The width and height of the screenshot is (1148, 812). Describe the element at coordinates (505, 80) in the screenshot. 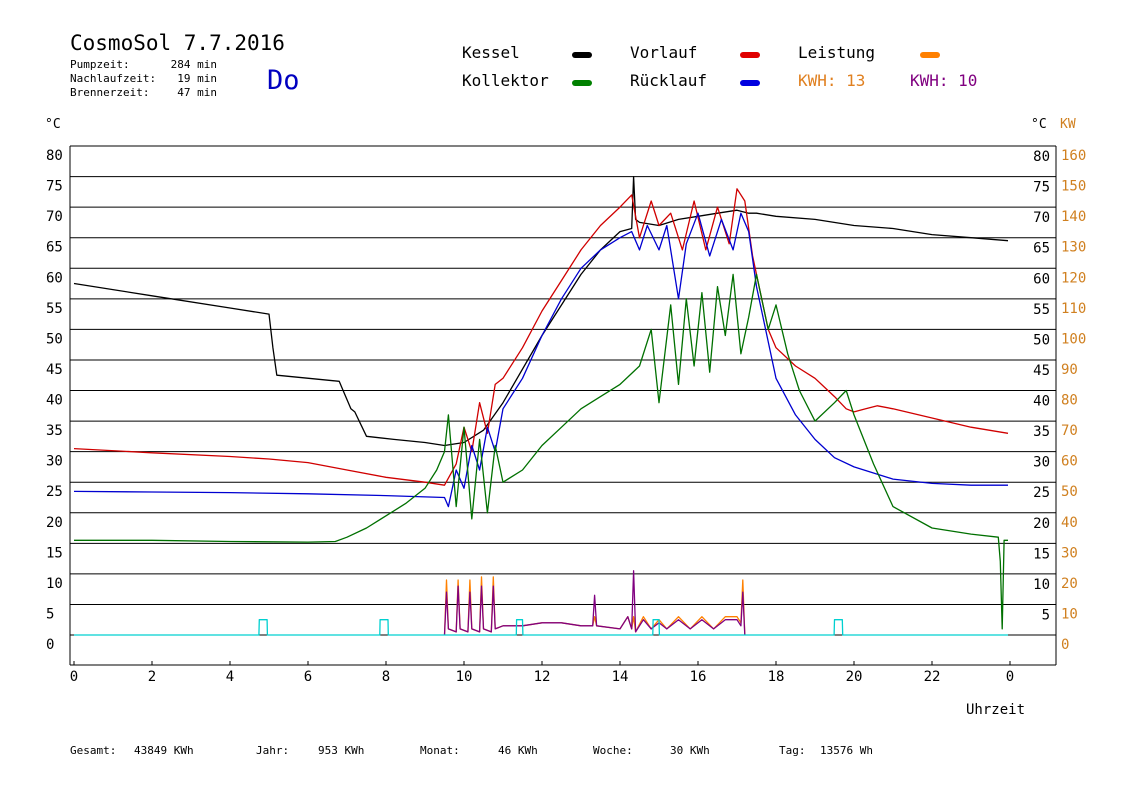

I see `legend-label: Kollektor` at that location.